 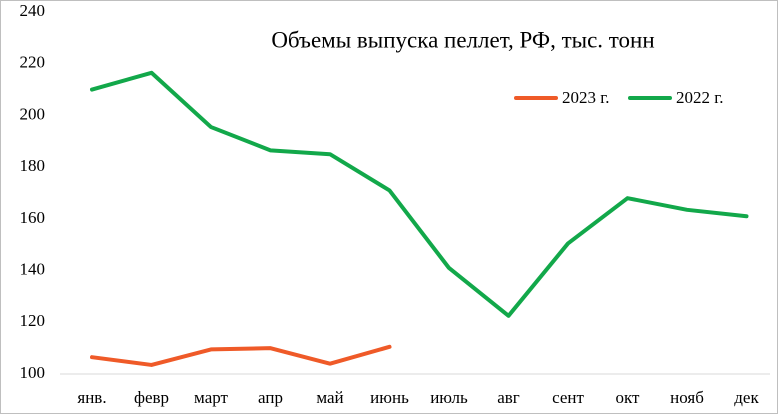 What do you see at coordinates (33, 62) in the screenshot?
I see `y-tick-label: 220` at bounding box center [33, 62].